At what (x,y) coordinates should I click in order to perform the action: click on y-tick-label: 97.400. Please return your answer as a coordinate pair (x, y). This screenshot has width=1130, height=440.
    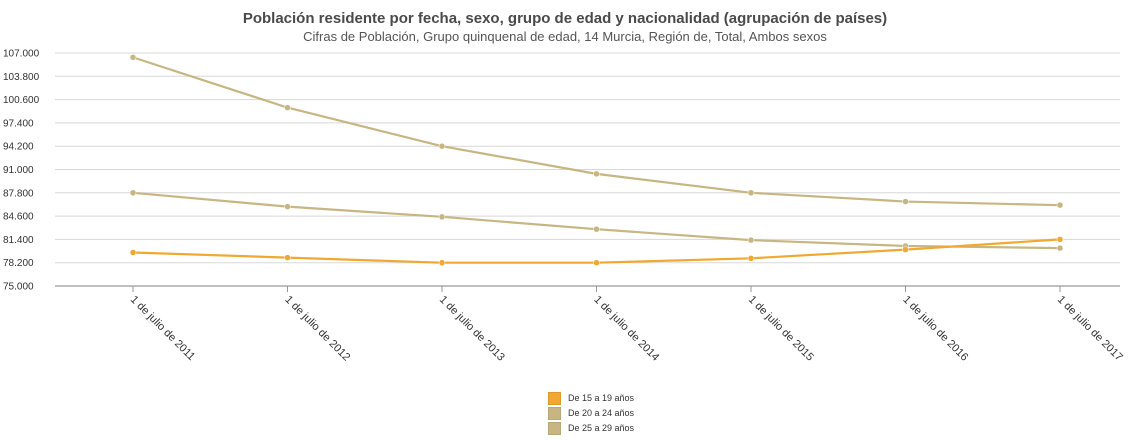
    Looking at the image, I should click on (18, 123).